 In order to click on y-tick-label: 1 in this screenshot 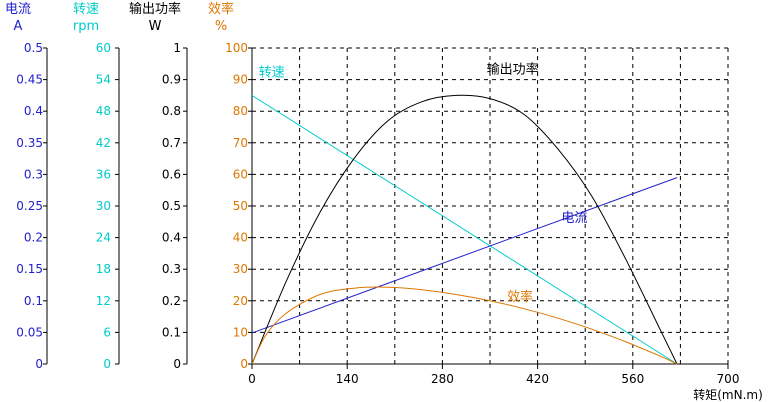, I will do `click(177, 48)`.